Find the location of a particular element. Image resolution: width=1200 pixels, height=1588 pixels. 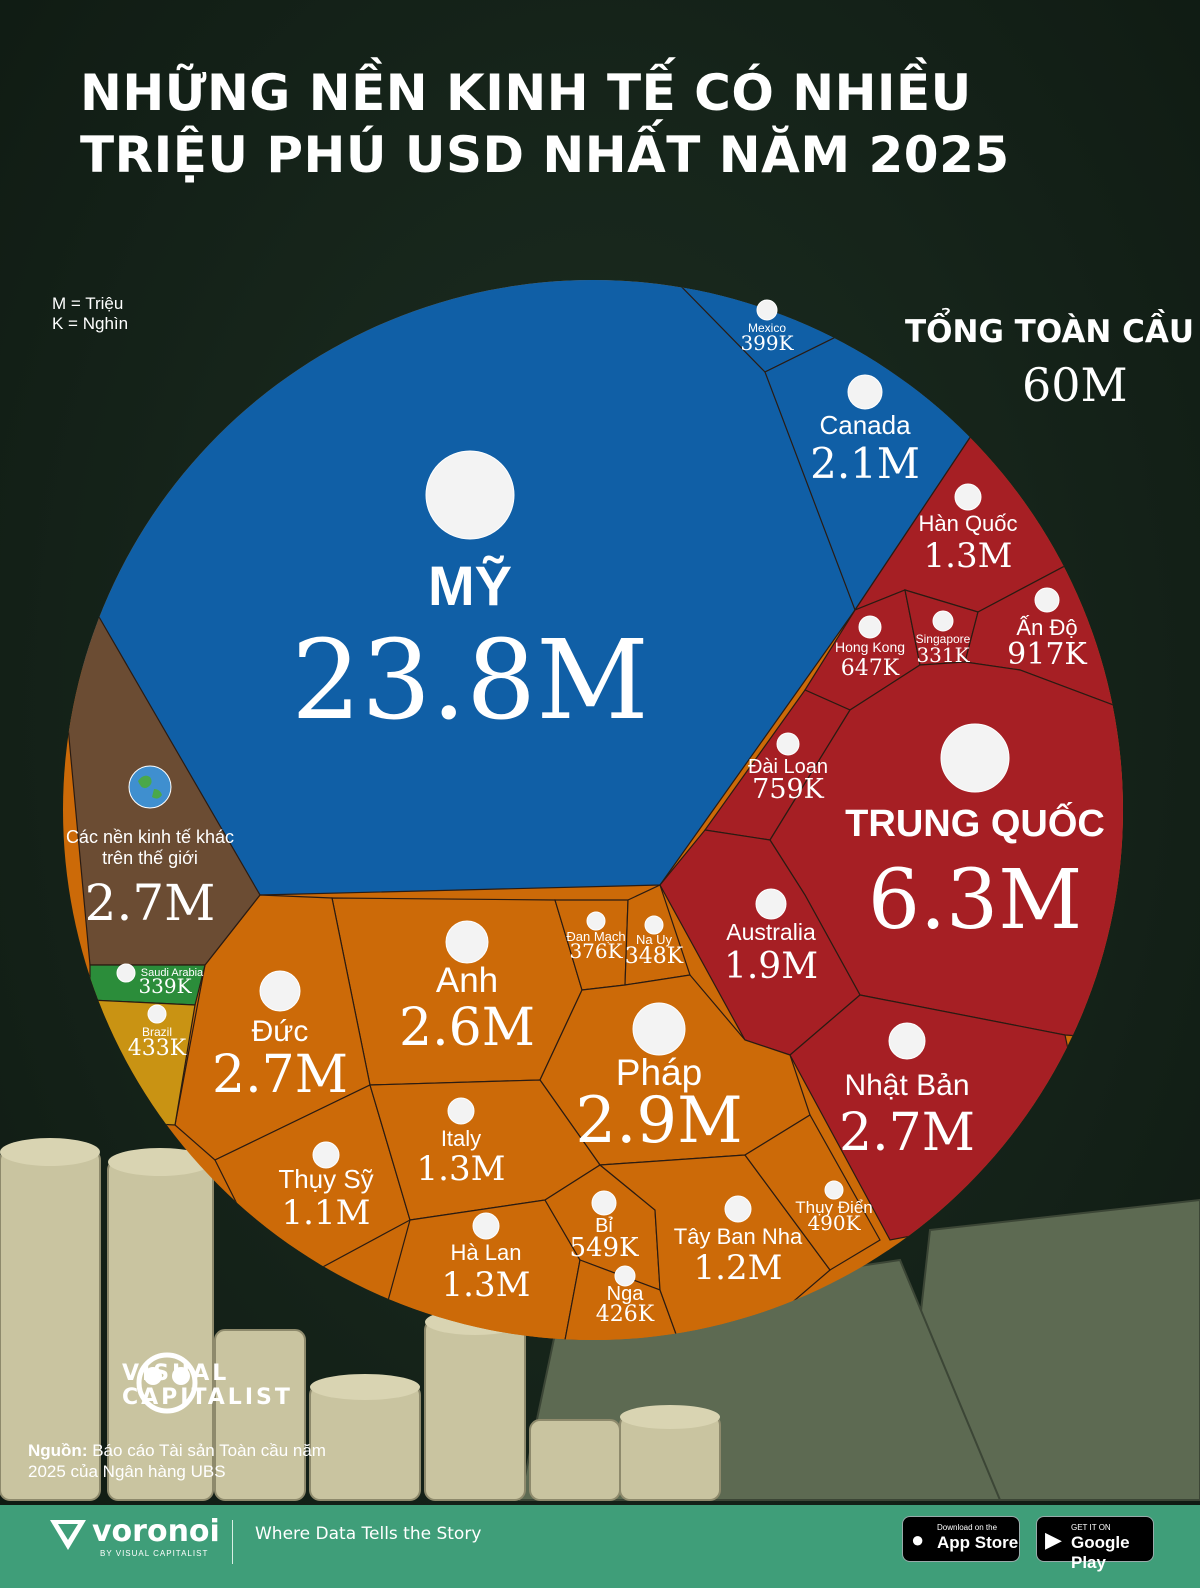

italy-flag-icon is located at coordinates (461, 1111).